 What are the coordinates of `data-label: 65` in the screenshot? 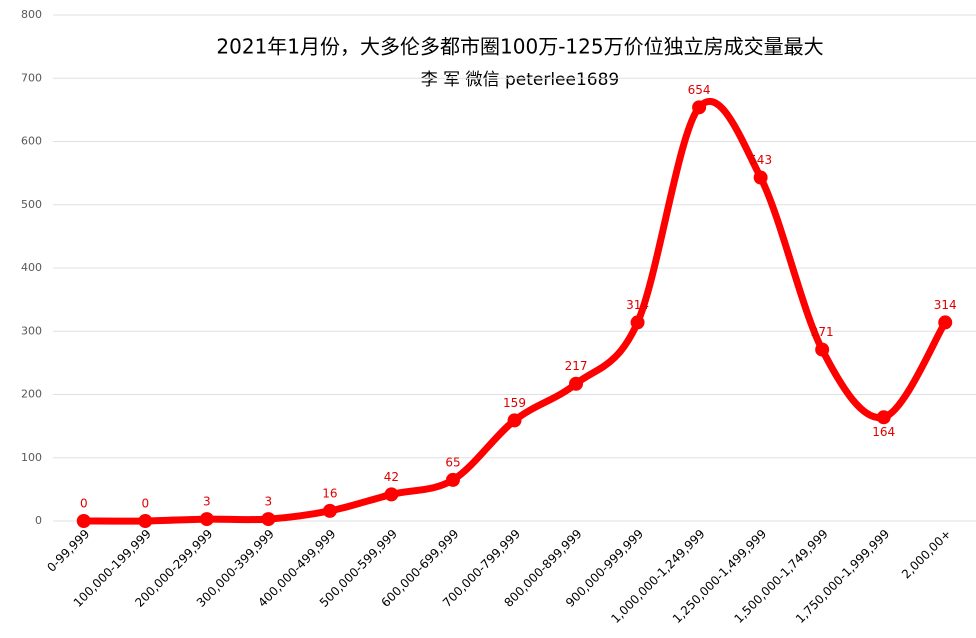 It's located at (452, 462).